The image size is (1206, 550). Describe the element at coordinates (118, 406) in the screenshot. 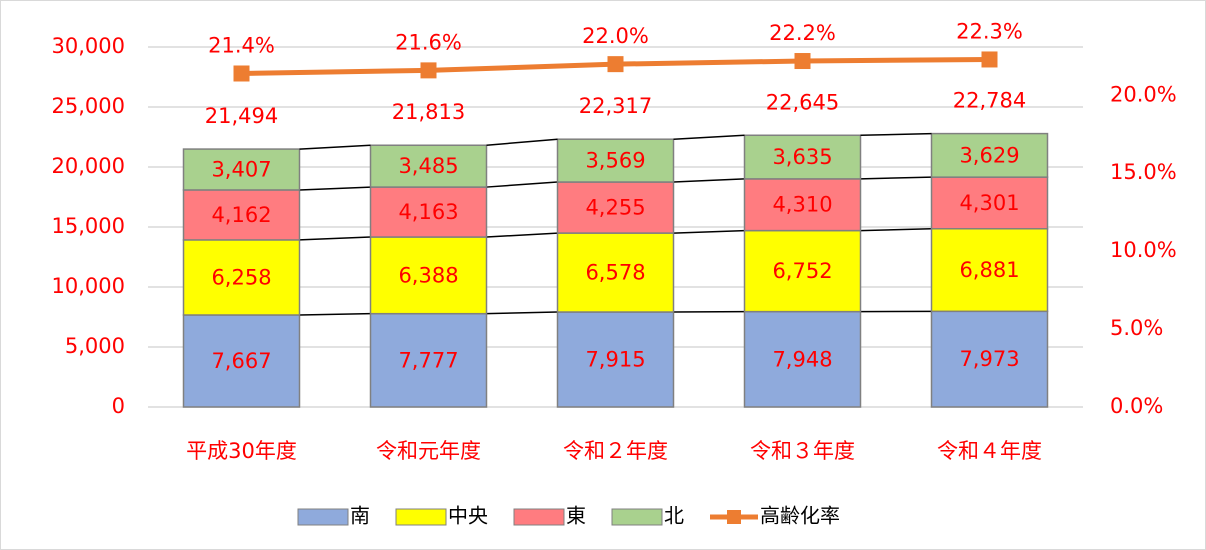

I see `y-tick-label: 0` at that location.